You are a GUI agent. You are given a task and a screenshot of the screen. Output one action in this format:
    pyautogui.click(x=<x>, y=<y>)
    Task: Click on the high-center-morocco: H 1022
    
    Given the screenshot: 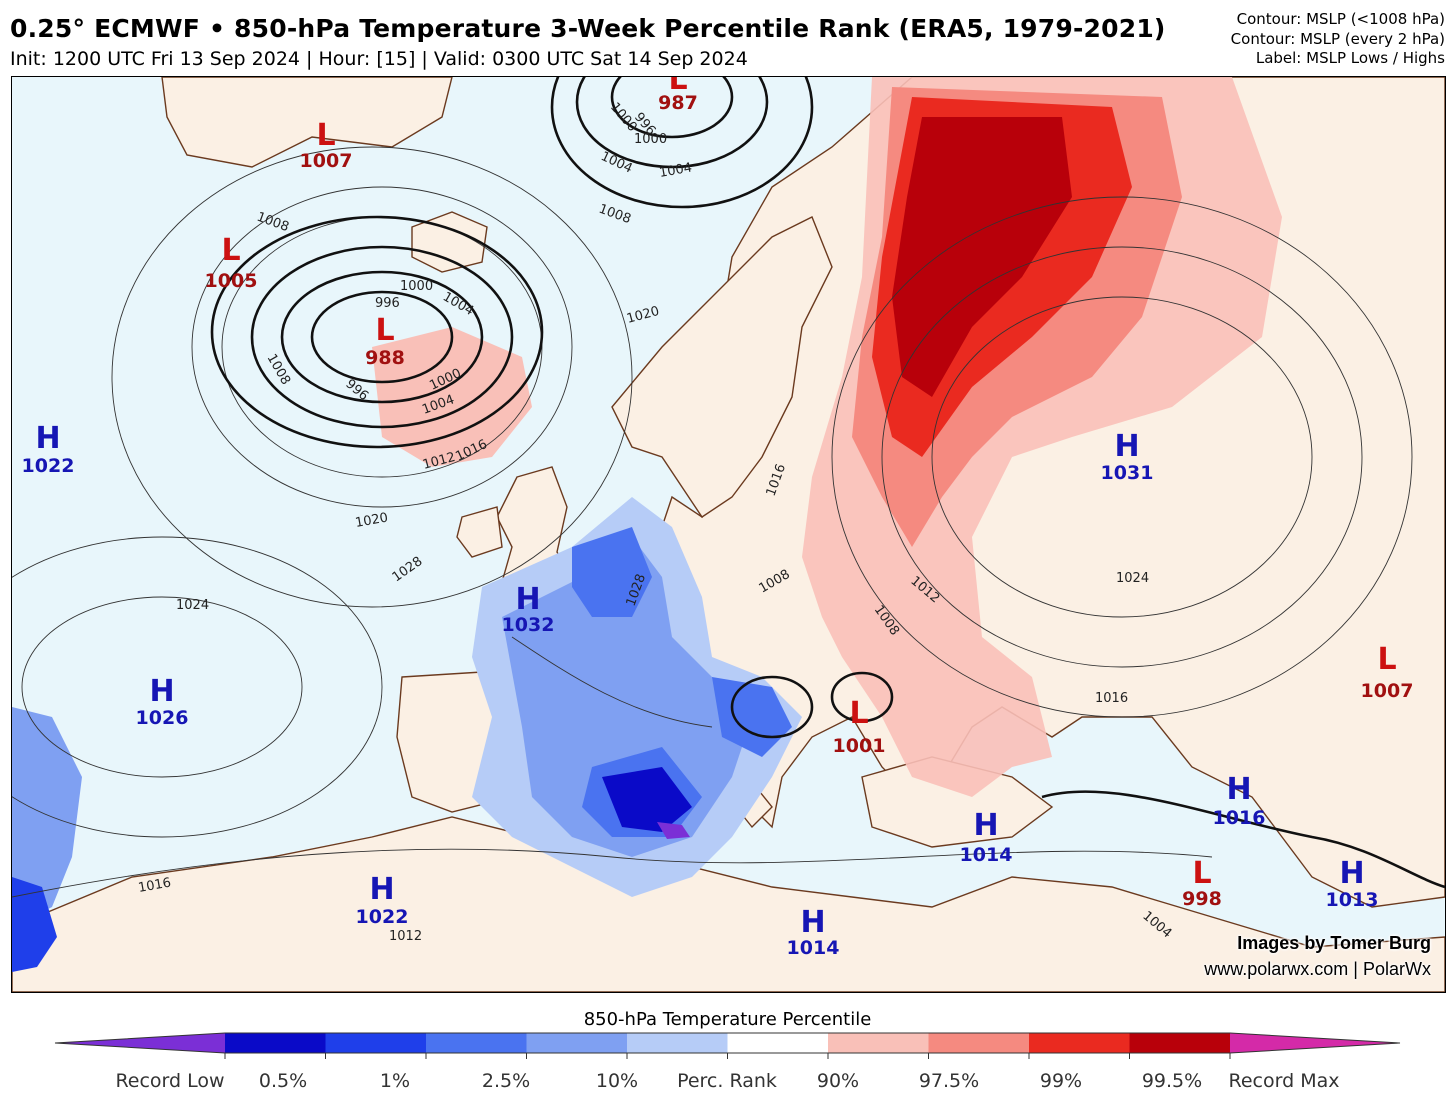 What is the action you would take?
    pyautogui.click(x=382, y=900)
    